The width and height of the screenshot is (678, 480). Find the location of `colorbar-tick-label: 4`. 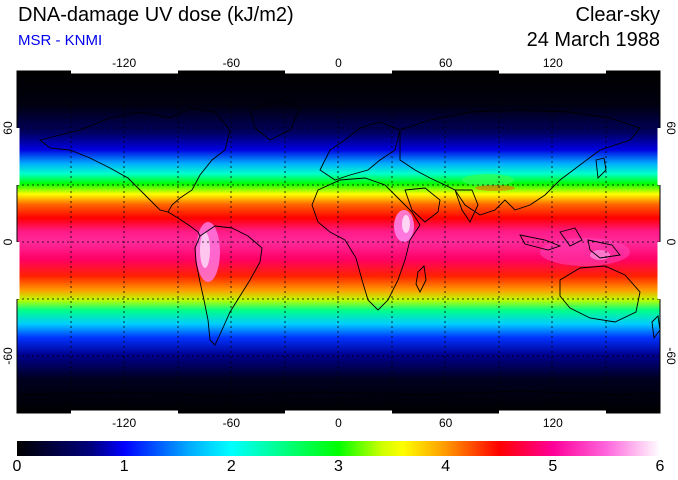

colorbar-tick-label: 4 is located at coordinates (446, 466).